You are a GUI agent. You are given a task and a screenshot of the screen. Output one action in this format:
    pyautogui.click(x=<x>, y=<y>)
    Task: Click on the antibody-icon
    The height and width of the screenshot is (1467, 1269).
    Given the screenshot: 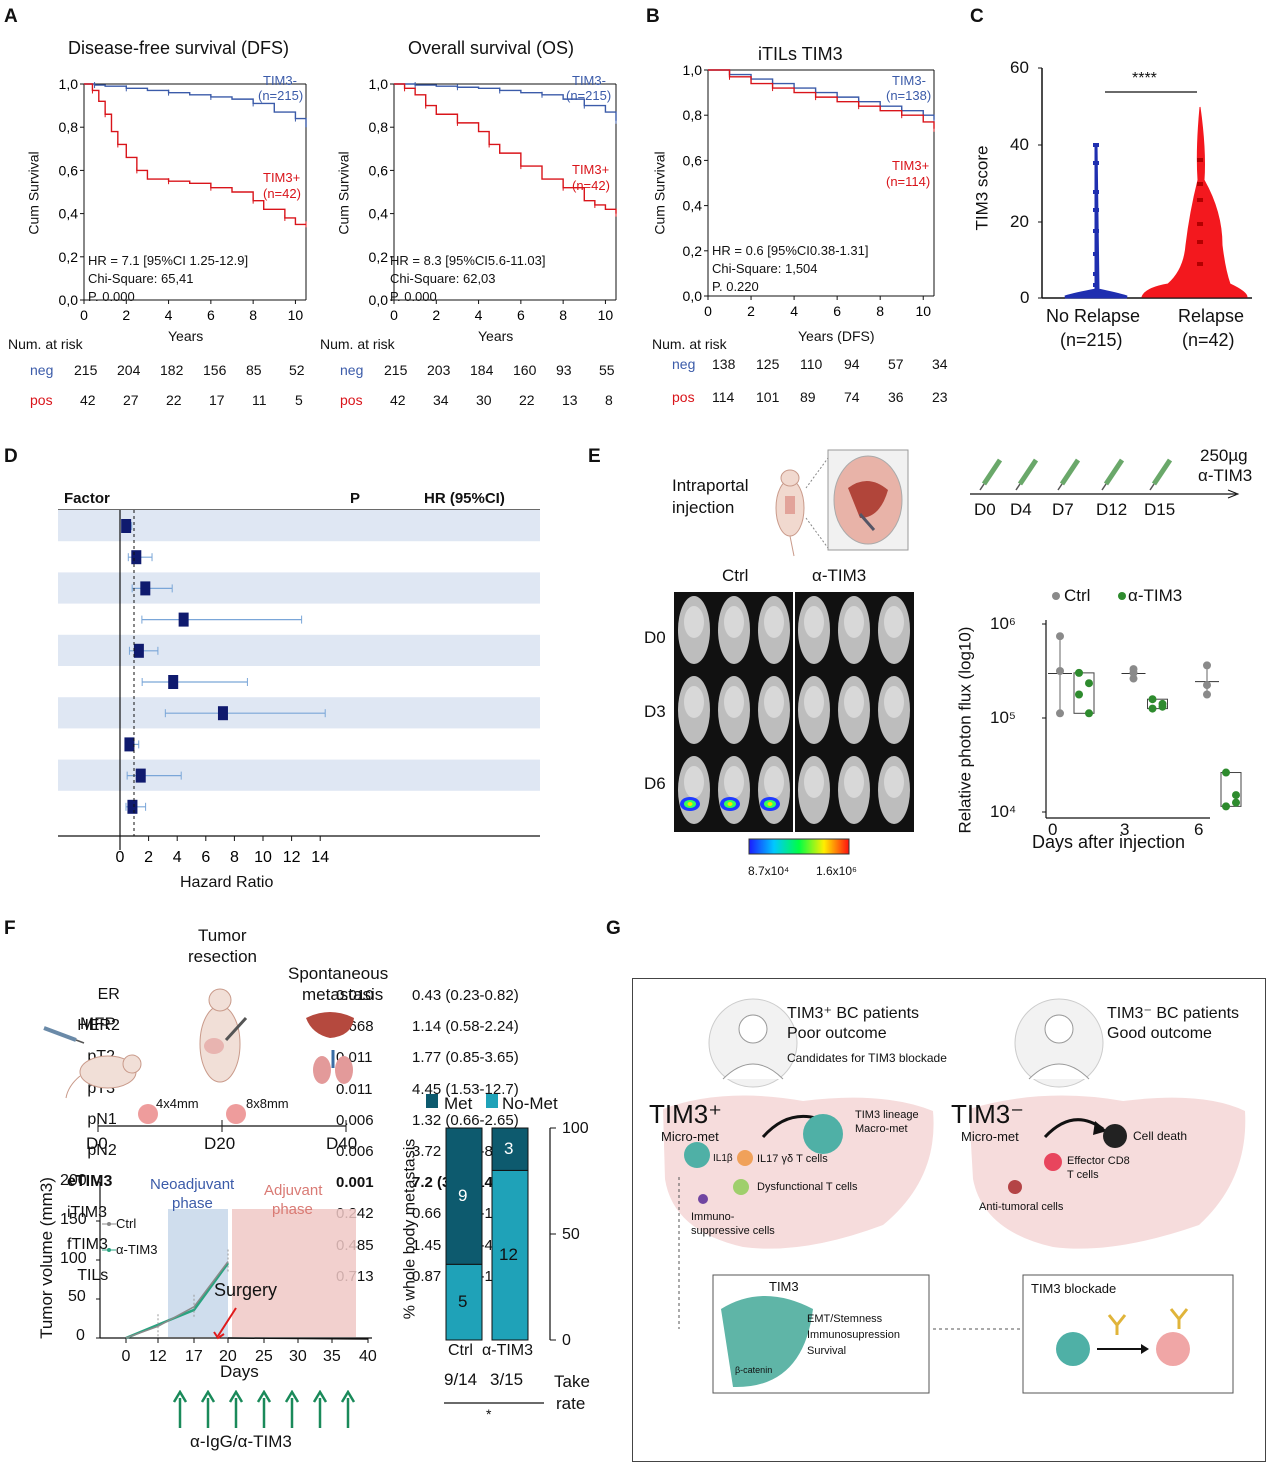 What is the action you would take?
    pyautogui.click(x=1117, y=1324)
    